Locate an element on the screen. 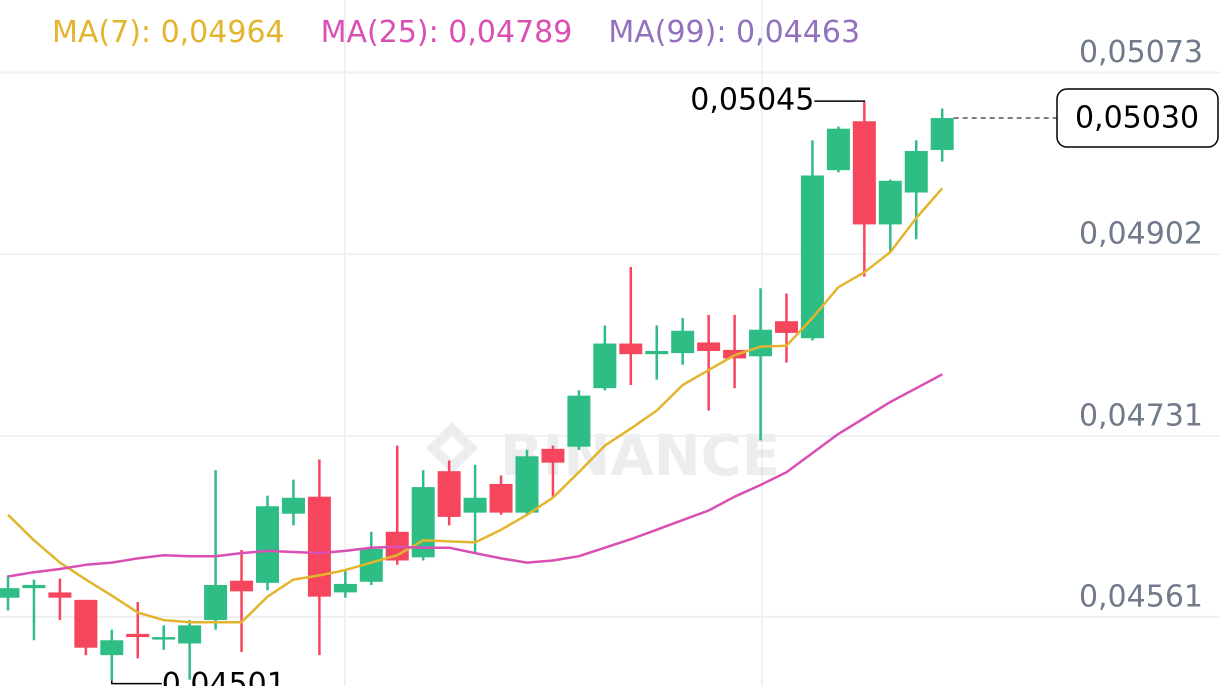  y-tick-label: 0,04902 is located at coordinates (1141, 234).